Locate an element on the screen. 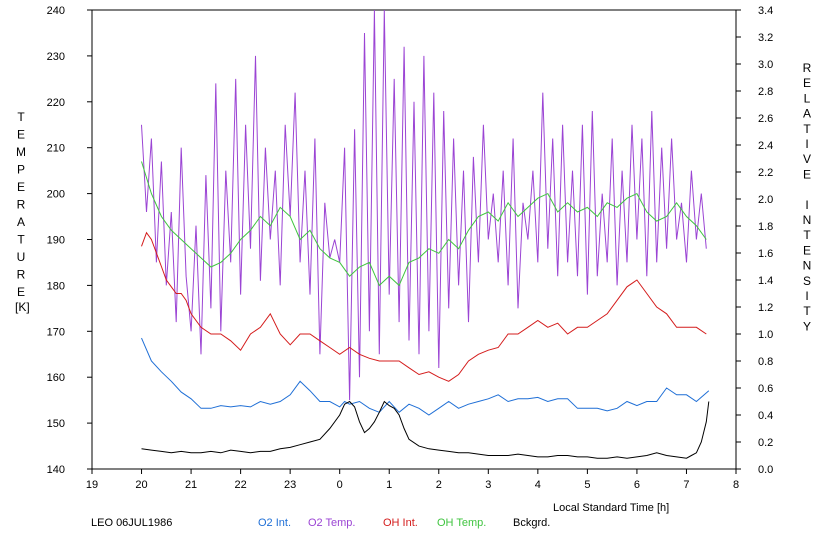 The width and height of the screenshot is (828, 535). y-right-label-letter: Y is located at coordinates (807, 326).